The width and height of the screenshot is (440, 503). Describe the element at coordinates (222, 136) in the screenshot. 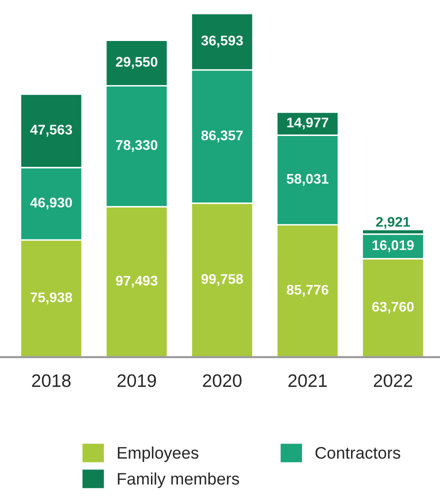

I see `data-label: 86,357` at that location.